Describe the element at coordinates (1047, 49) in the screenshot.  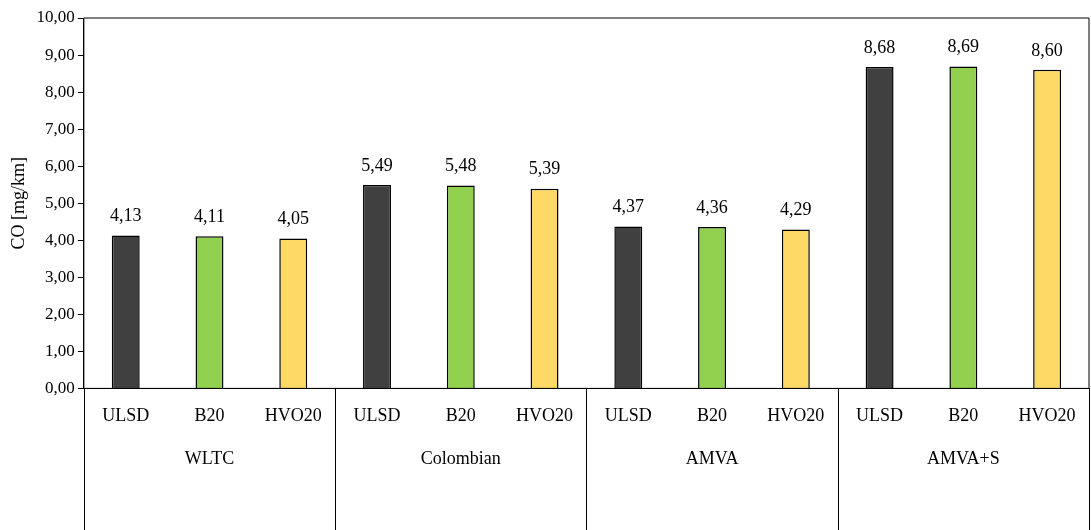
I see `data-label: 8,60` at that location.